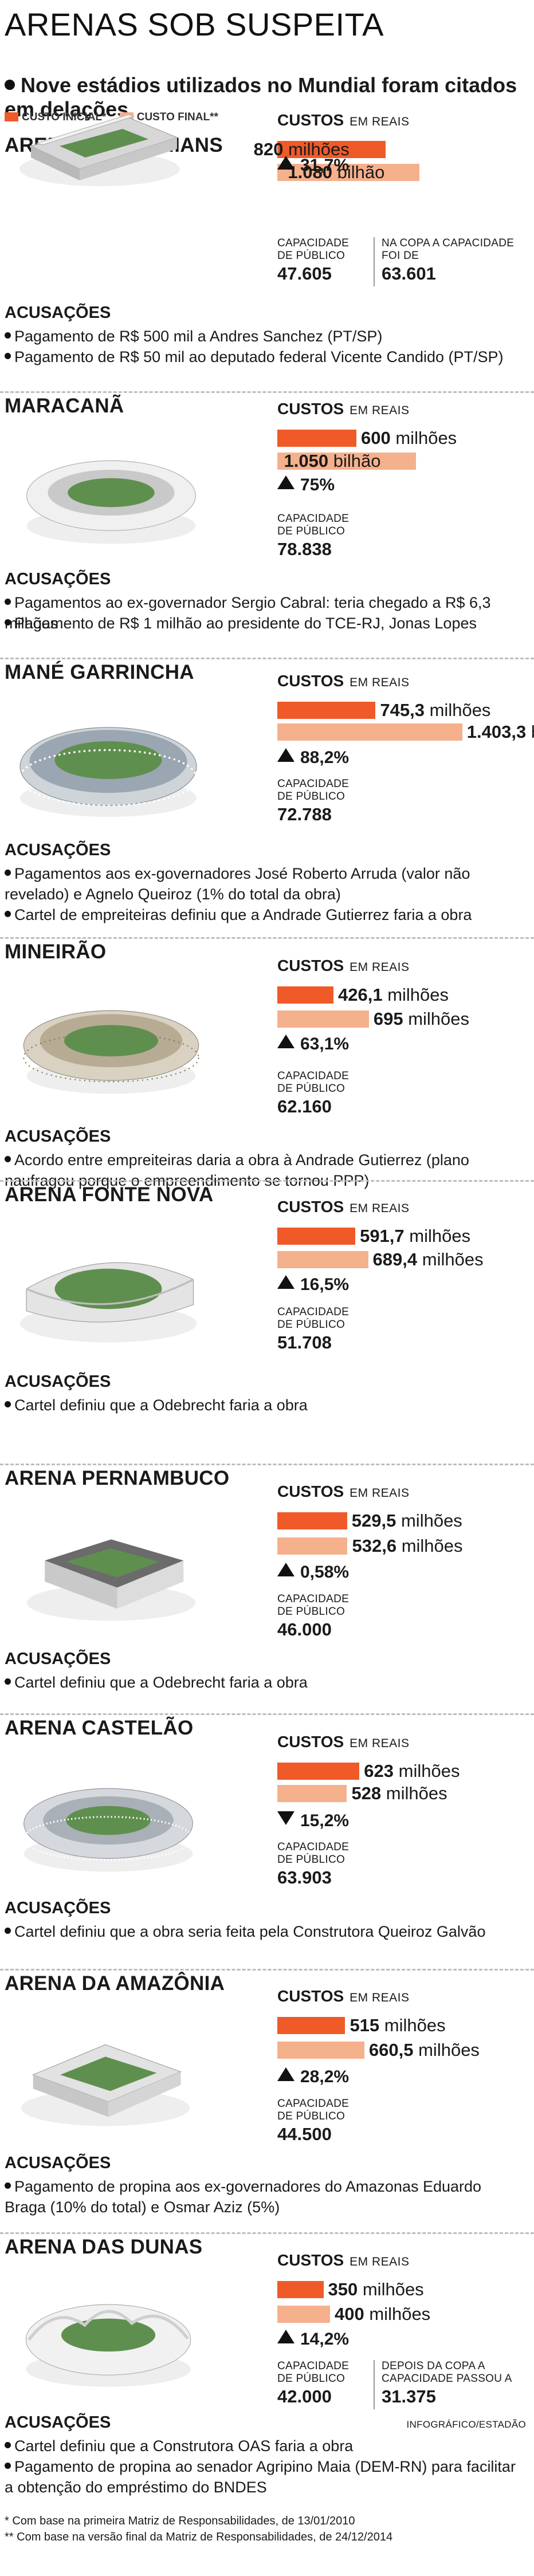 This screenshot has width=534, height=2576. Describe the element at coordinates (64, 406) in the screenshot. I see `stadium-name: MARACANÃ` at that location.